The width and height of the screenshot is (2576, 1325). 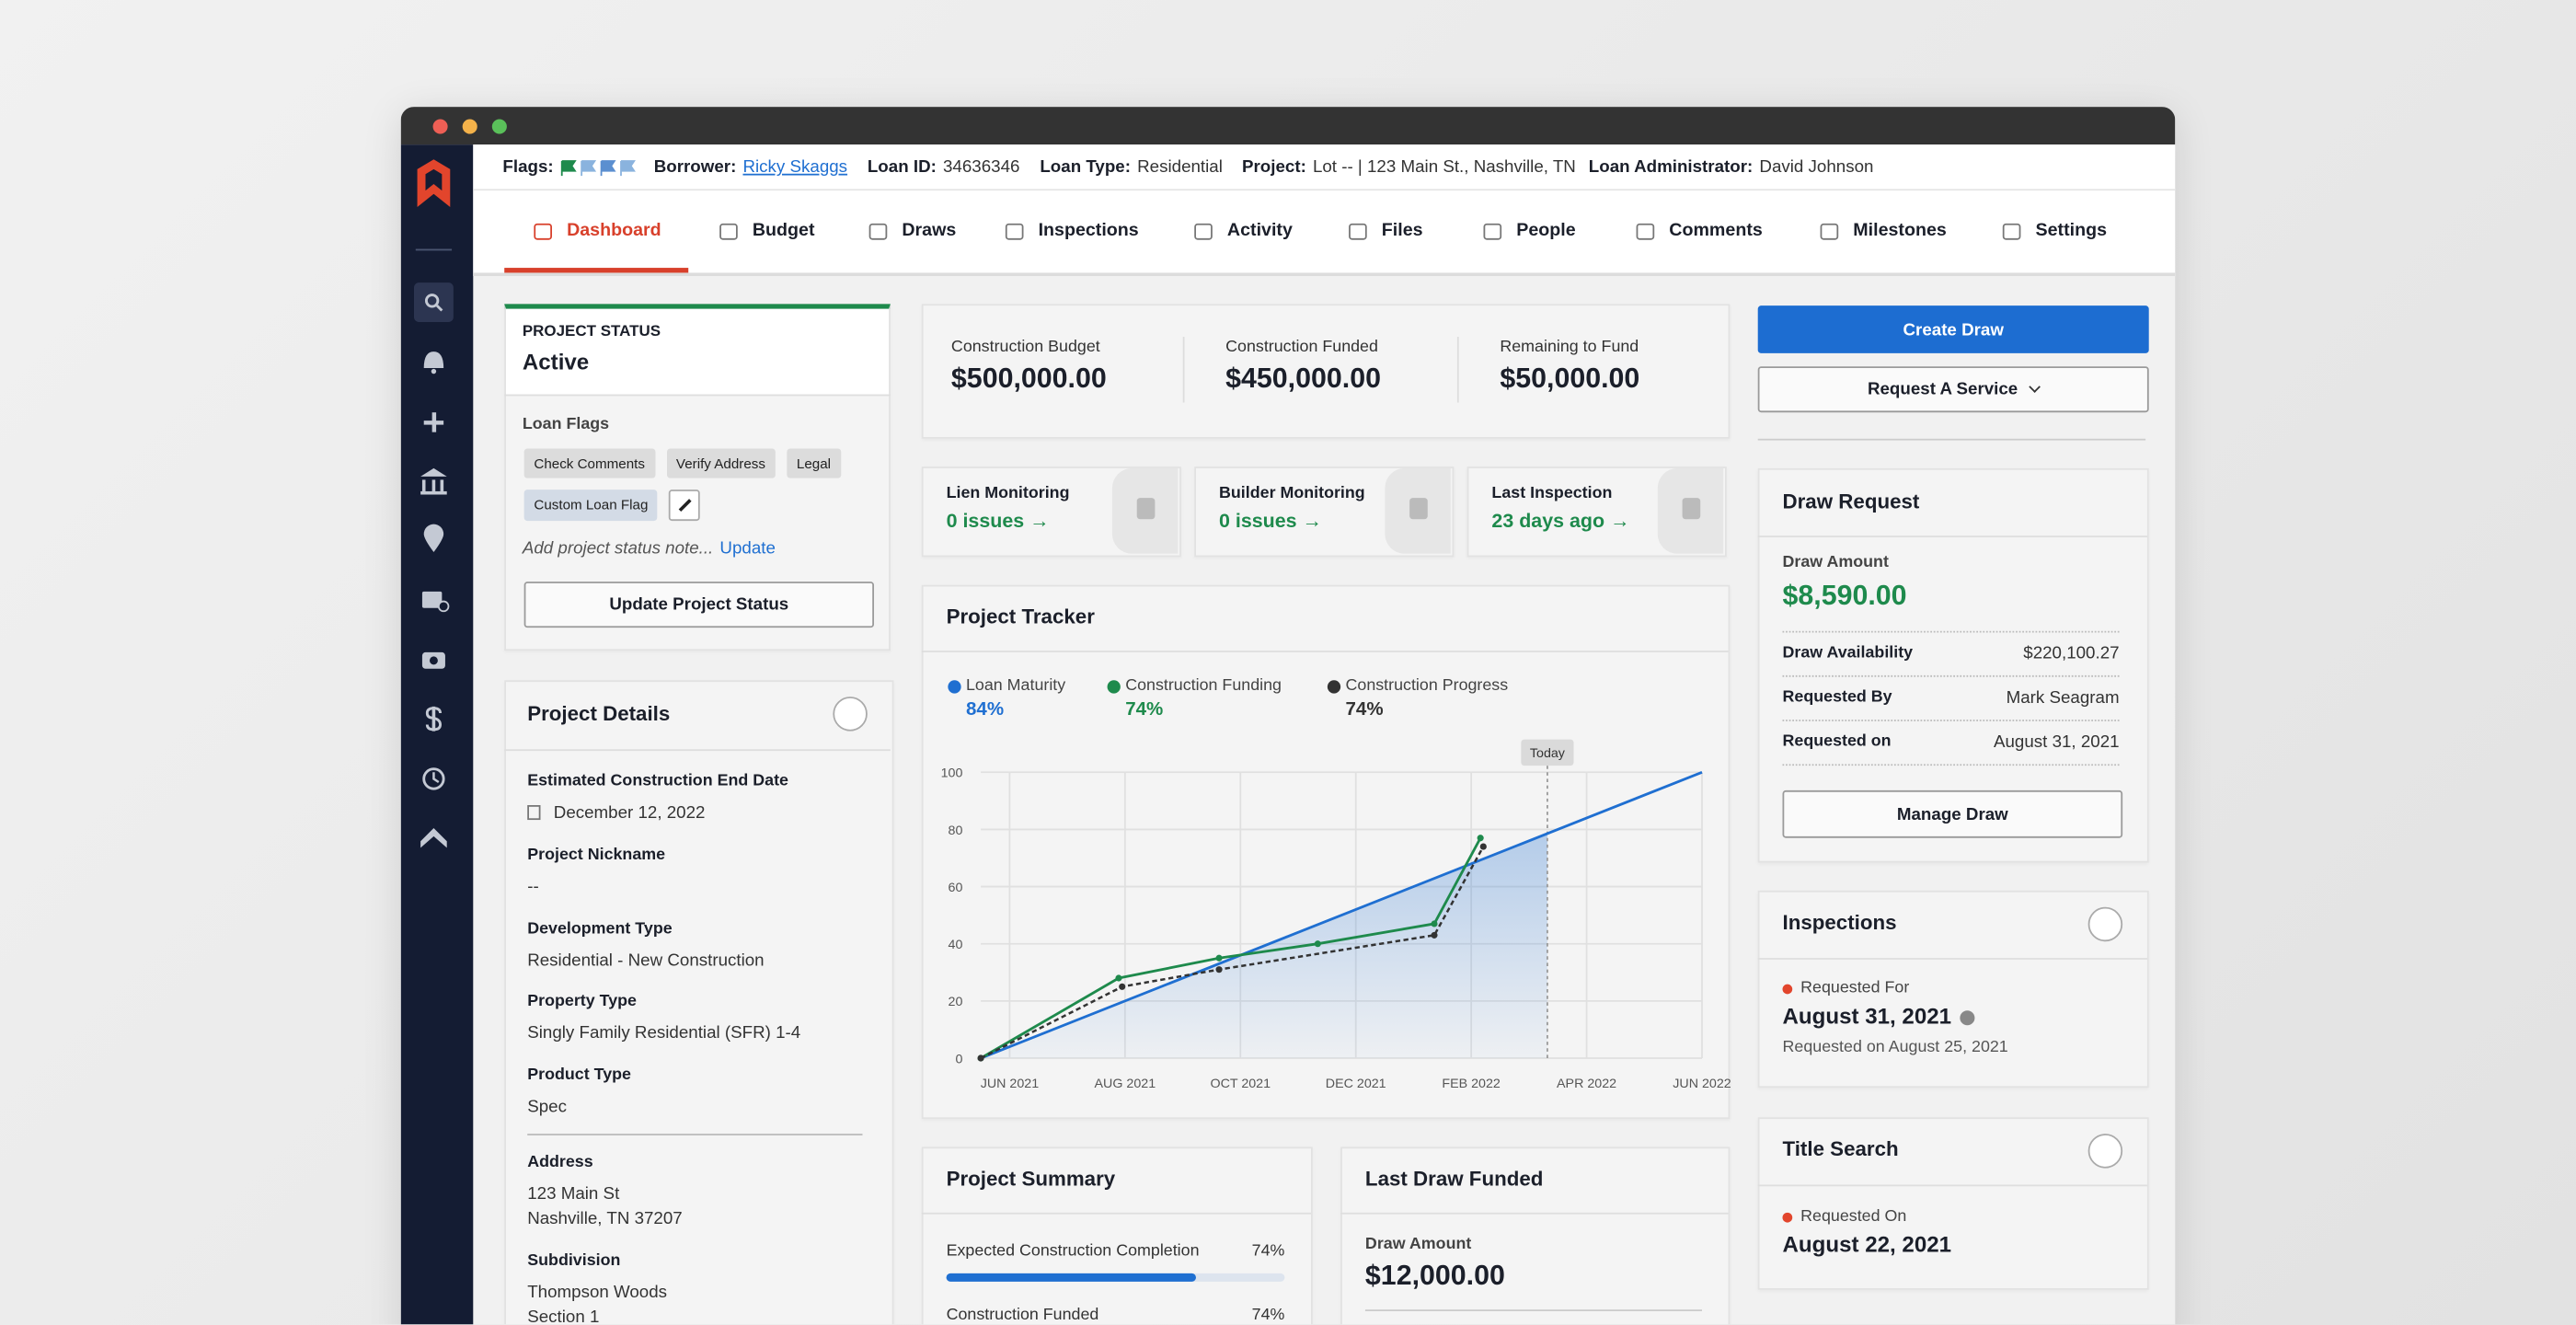 I want to click on loan-flag-chip: Check Comments, so click(x=589, y=463).